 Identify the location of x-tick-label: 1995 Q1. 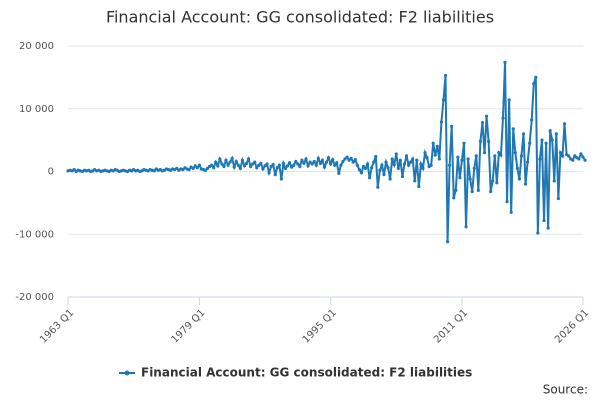
(320, 326).